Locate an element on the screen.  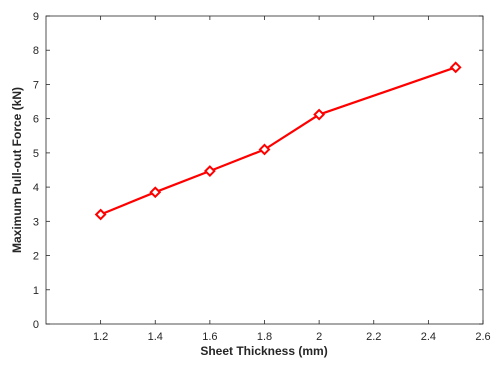
y-tick-label: 5 is located at coordinates (36, 154).